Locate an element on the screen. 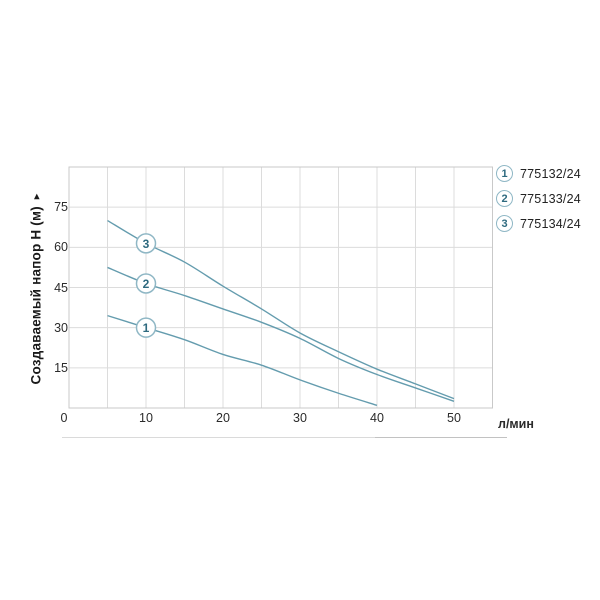  x-tick-label-50: 50 is located at coordinates (454, 418).